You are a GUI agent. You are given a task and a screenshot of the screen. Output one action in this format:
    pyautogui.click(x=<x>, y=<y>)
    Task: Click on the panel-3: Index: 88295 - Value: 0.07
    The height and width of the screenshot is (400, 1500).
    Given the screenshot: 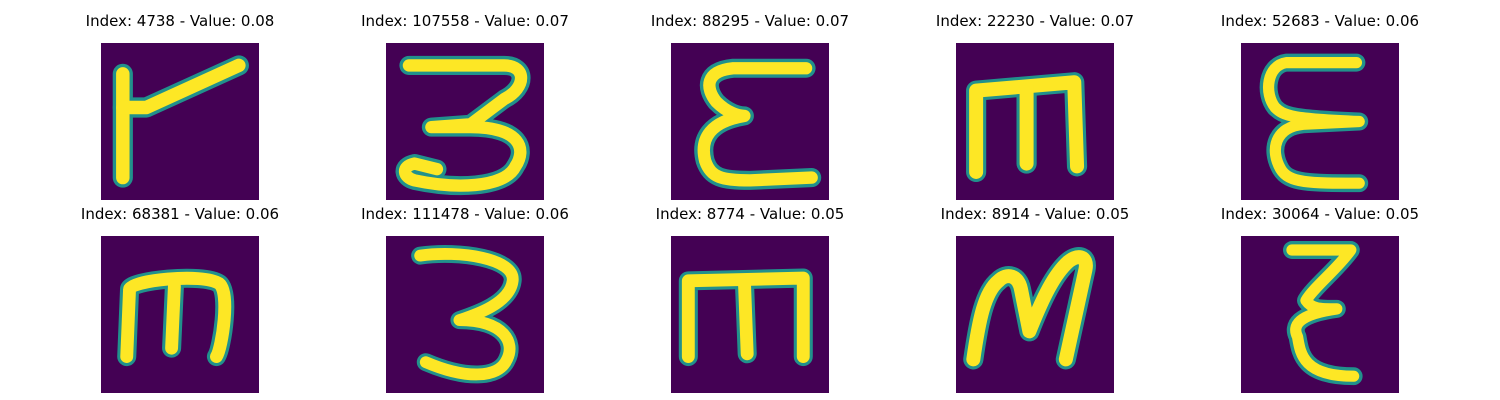 What is the action you would take?
    pyautogui.click(x=750, y=104)
    